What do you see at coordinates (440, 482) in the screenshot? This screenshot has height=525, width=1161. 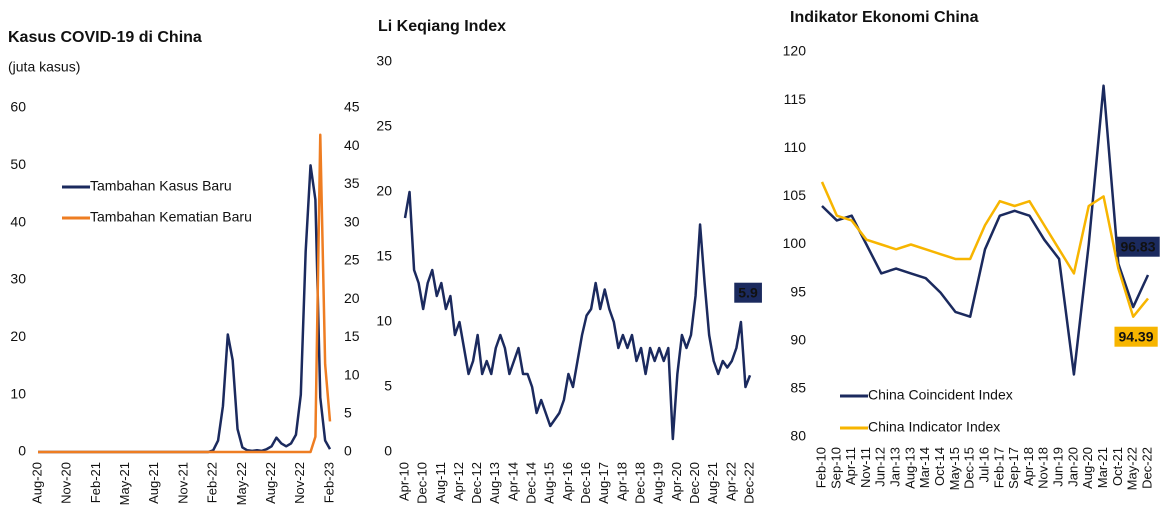 I see `x-tick-label: Aug-11` at bounding box center [440, 482].